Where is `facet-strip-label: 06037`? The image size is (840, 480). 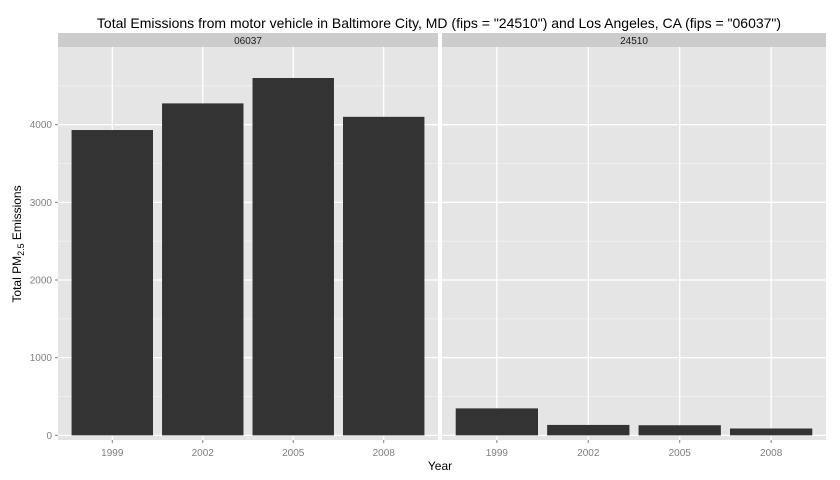 facet-strip-label: 06037 is located at coordinates (248, 41).